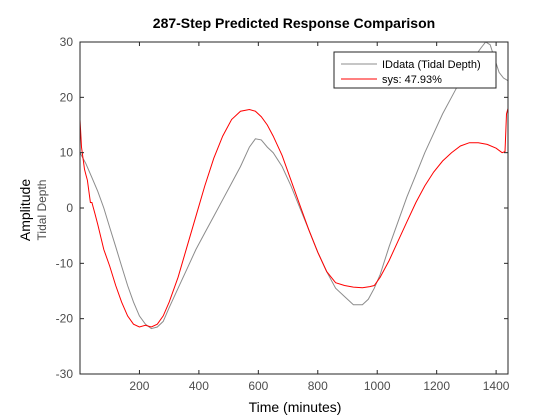 Image resolution: width=560 pixels, height=420 pixels. What do you see at coordinates (65, 263) in the screenshot?
I see `y-tick-label: -10` at bounding box center [65, 263].